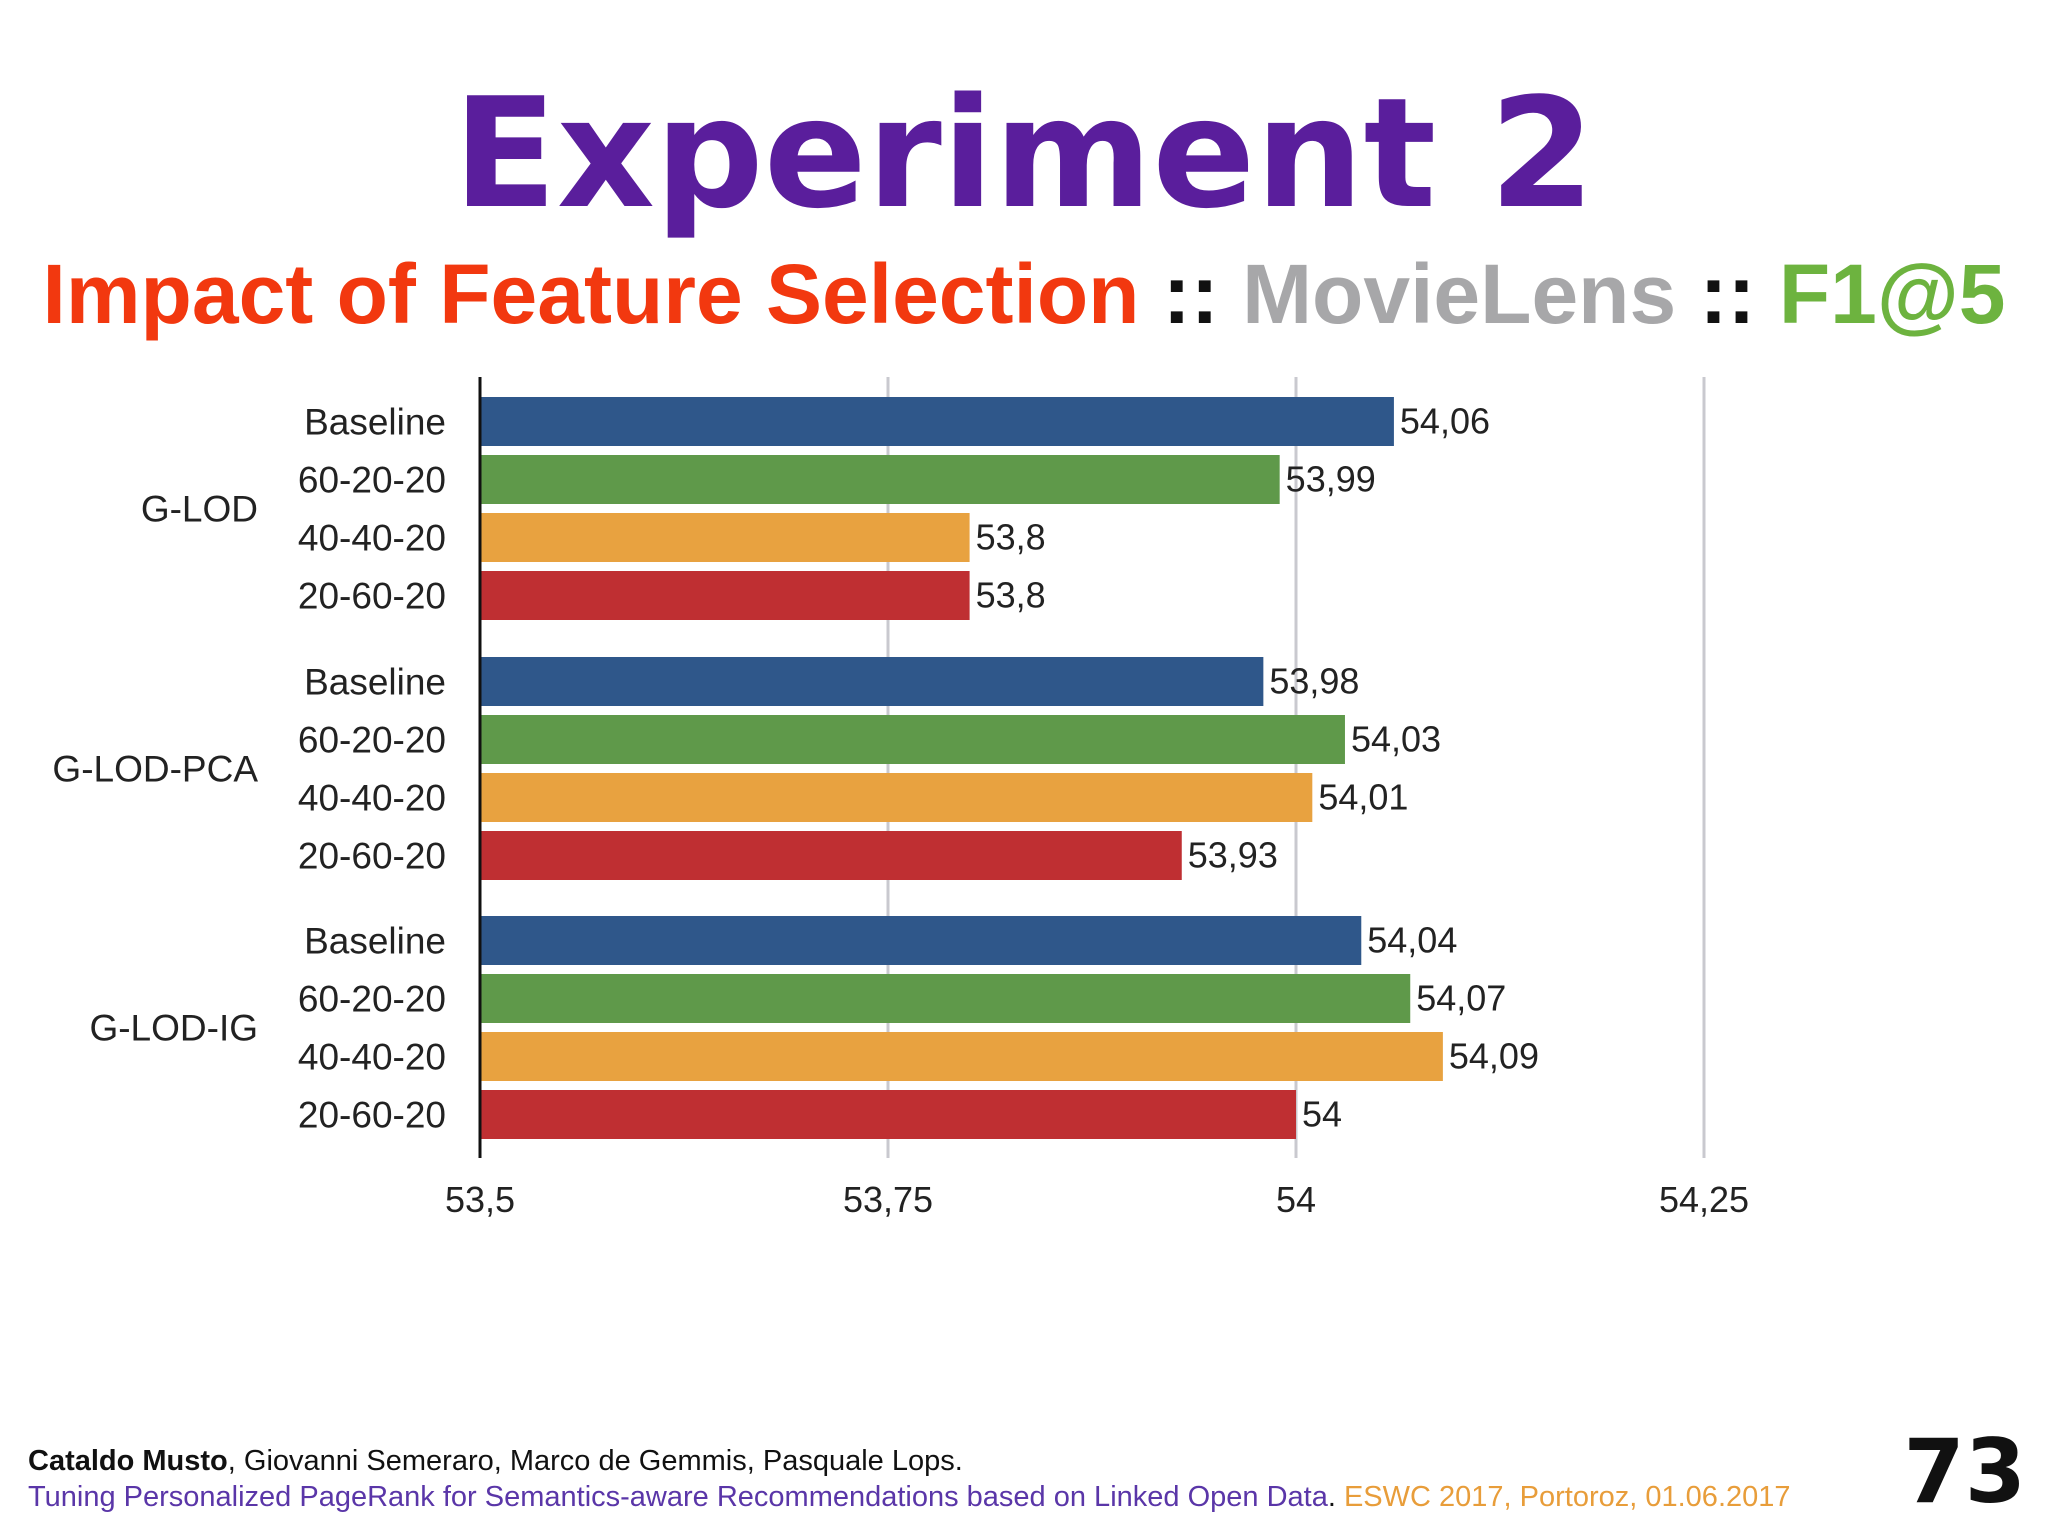  I want to click on bar-value-label: 53,99, so click(1331, 479).